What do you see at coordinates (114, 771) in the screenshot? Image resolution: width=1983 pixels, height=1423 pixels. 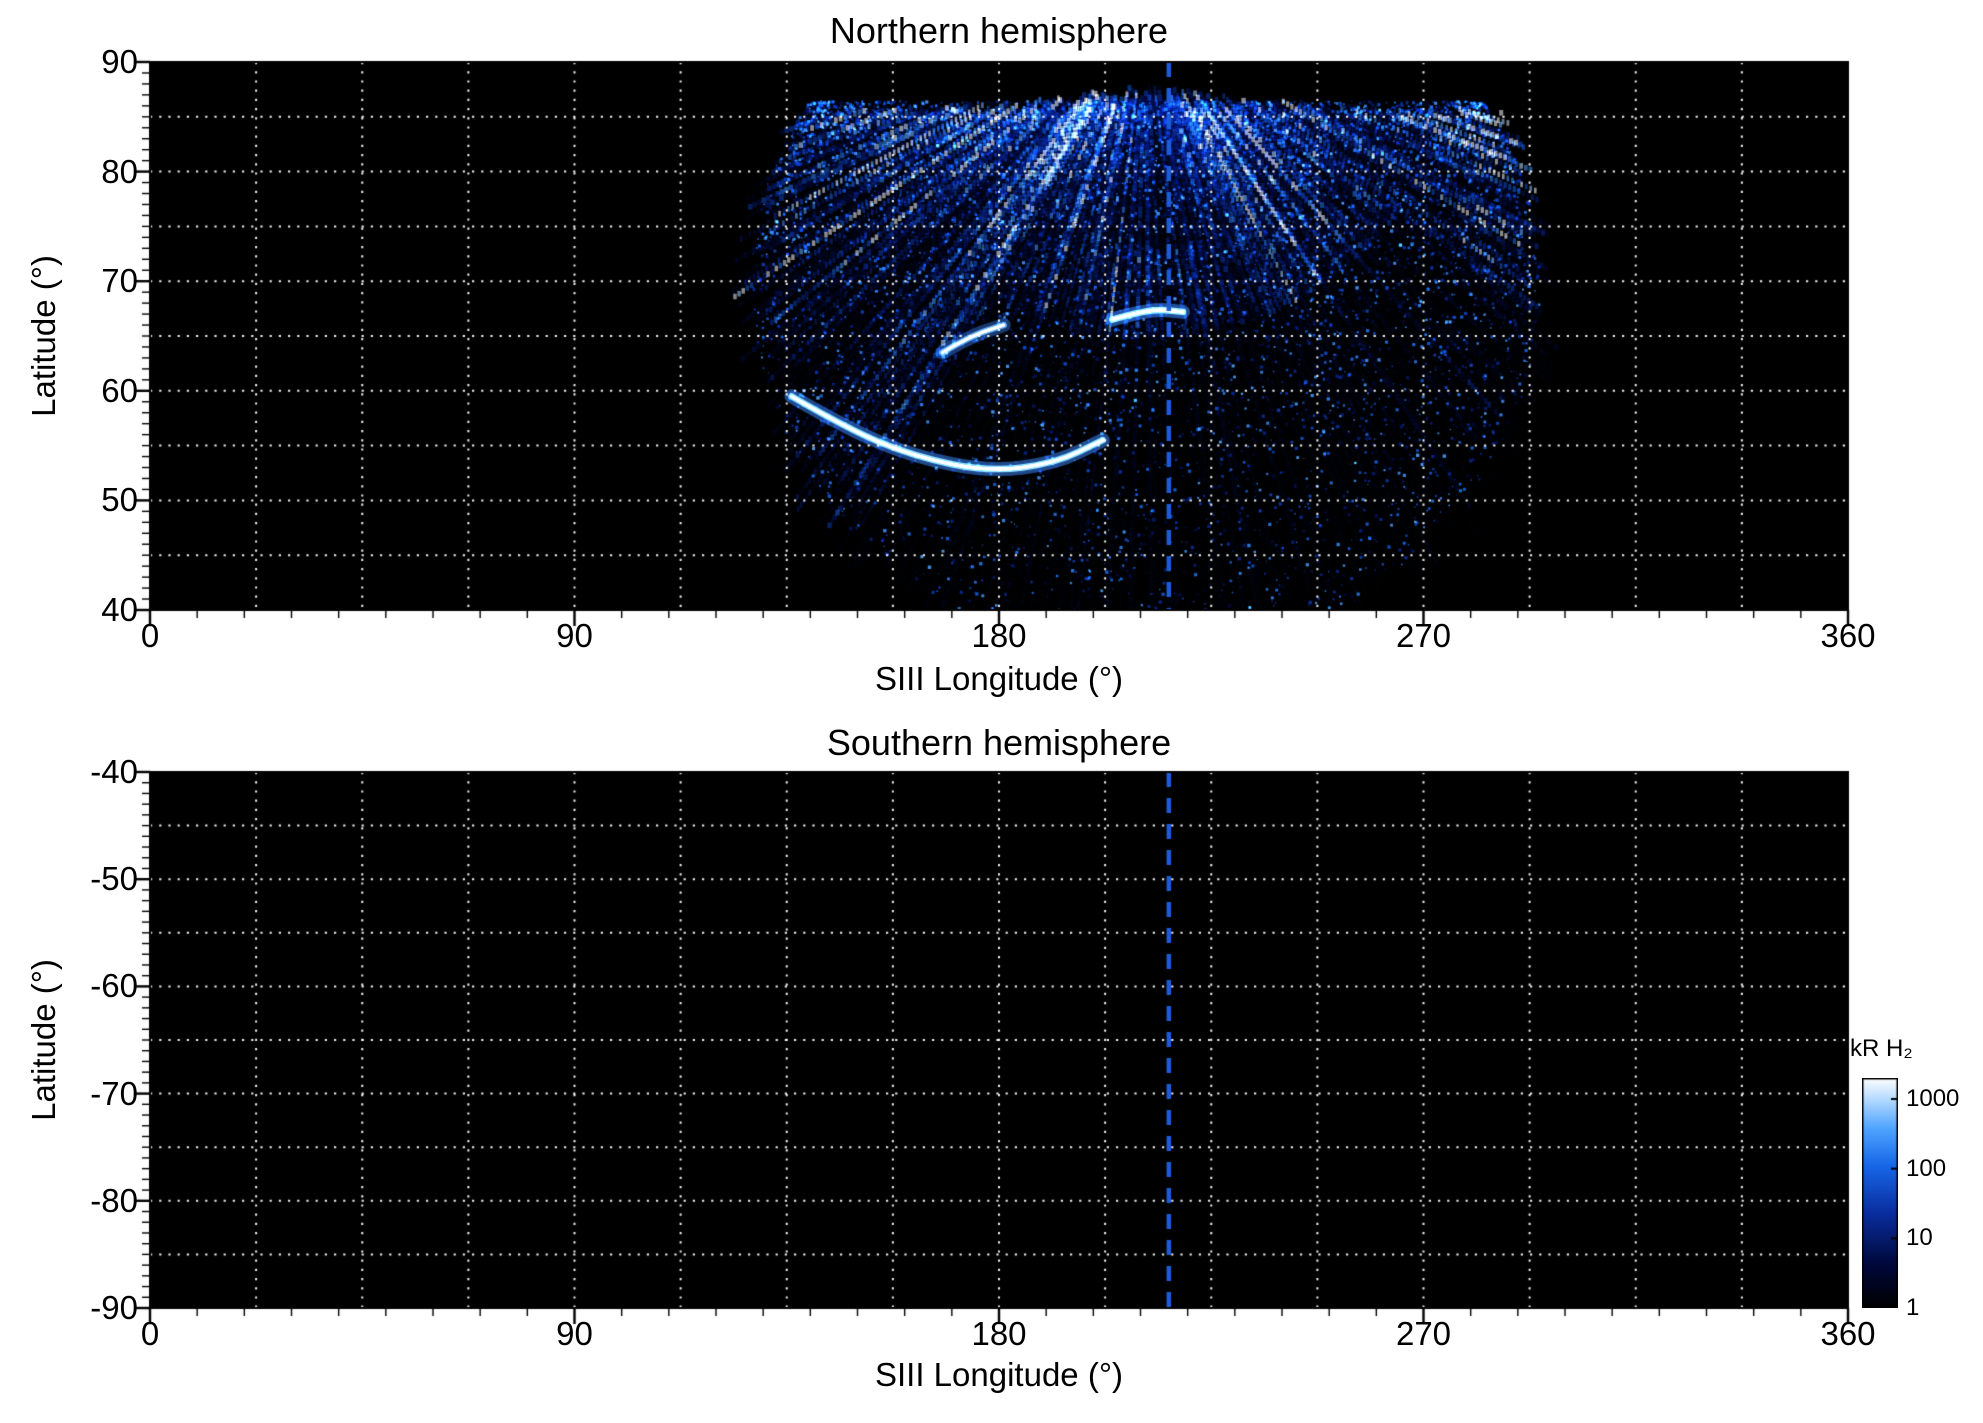 I see `south-y-tick-label: -40` at bounding box center [114, 771].